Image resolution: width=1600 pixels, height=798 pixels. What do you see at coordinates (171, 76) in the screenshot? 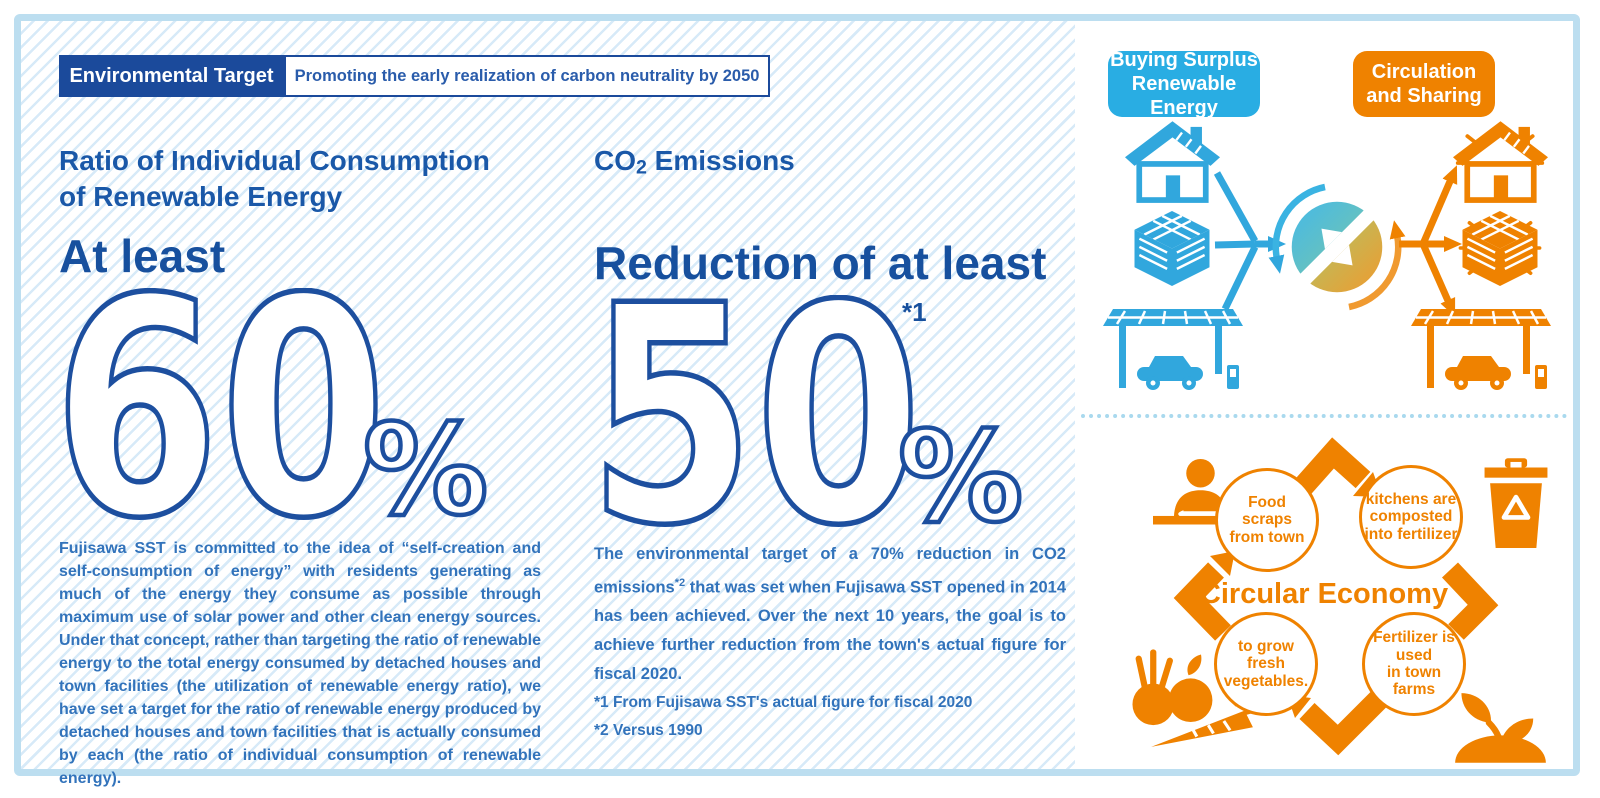
I see `environmental-target-label: Environmental Target` at bounding box center [171, 76].